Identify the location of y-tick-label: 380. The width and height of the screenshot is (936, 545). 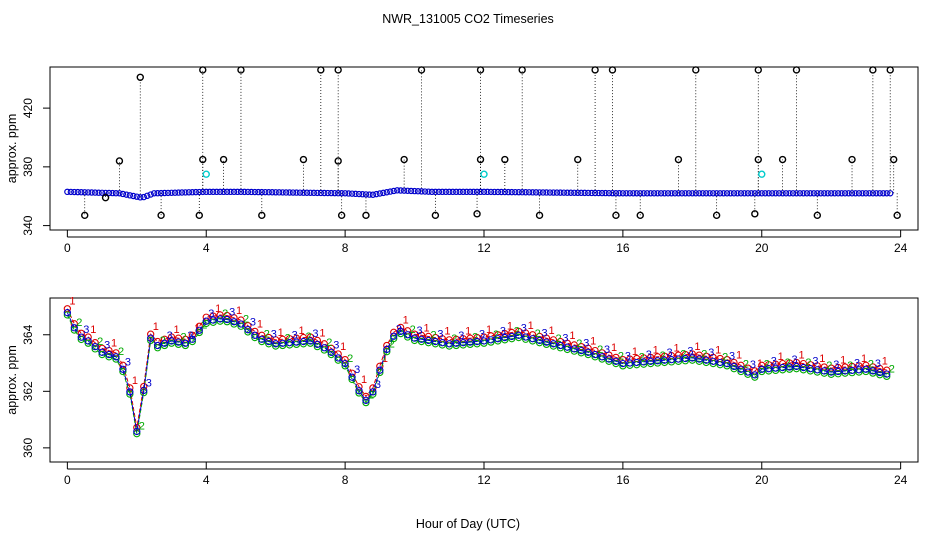
(28, 167).